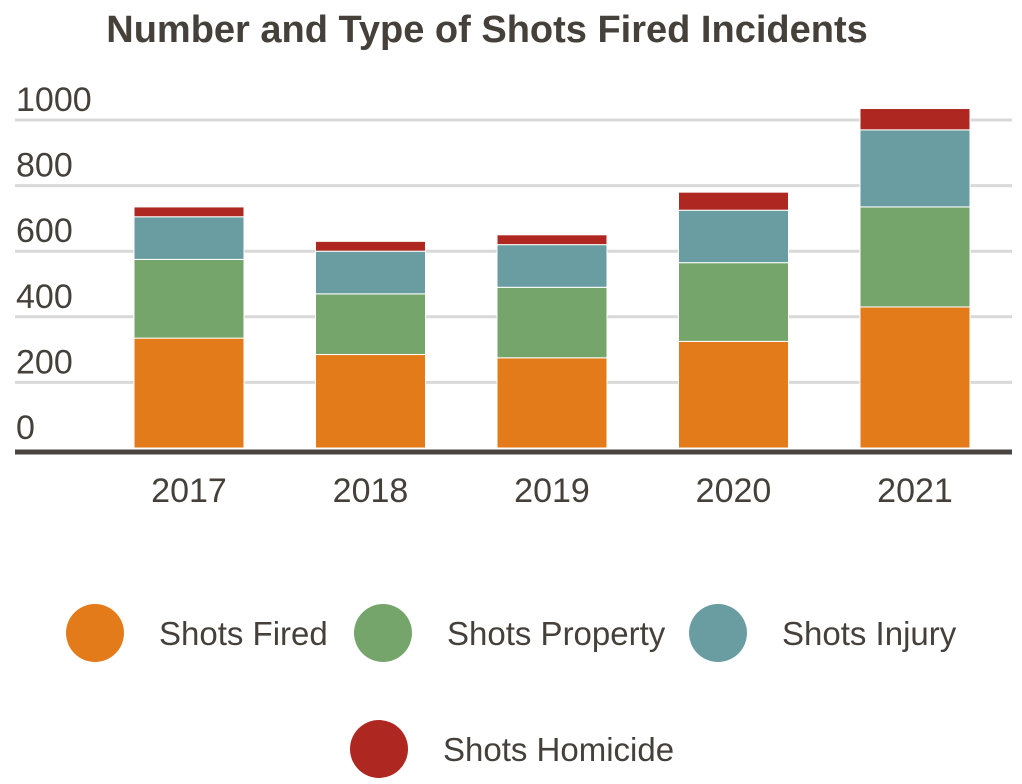  I want to click on legend-label: Shots Injury, so click(869, 633).